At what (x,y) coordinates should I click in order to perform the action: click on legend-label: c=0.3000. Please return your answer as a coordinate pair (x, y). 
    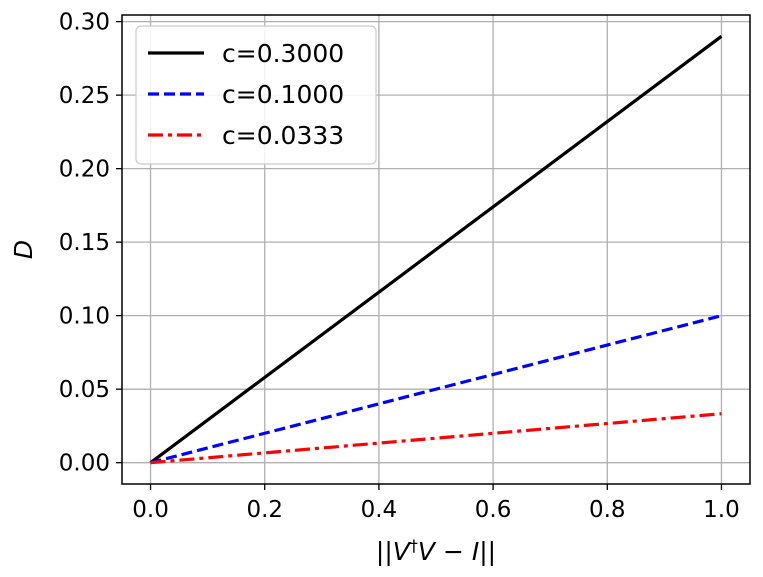
    Looking at the image, I should click on (283, 53).